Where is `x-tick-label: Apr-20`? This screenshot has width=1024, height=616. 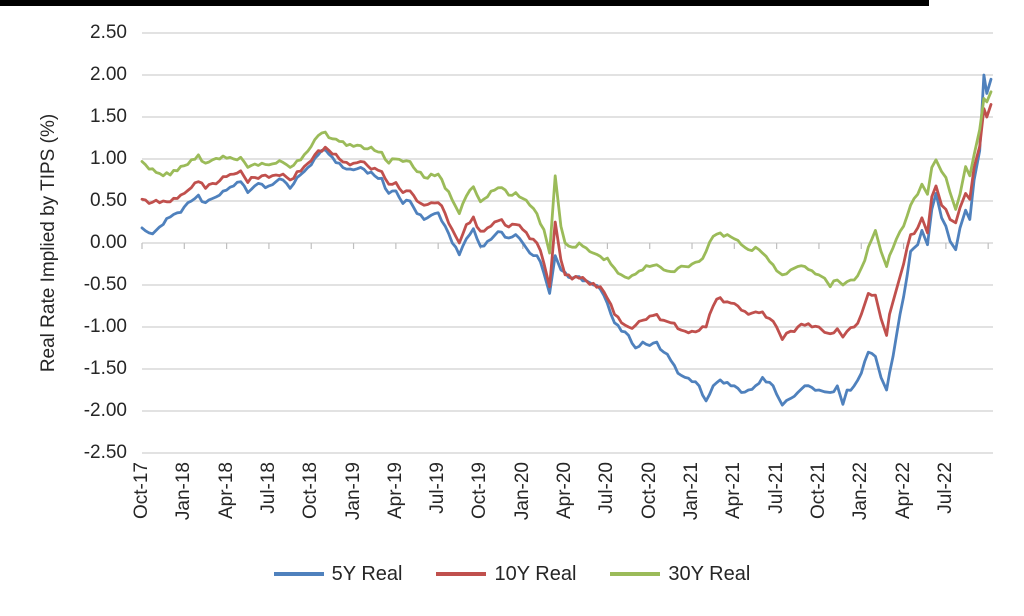
x-tick-label: Apr-20 is located at coordinates (565, 491).